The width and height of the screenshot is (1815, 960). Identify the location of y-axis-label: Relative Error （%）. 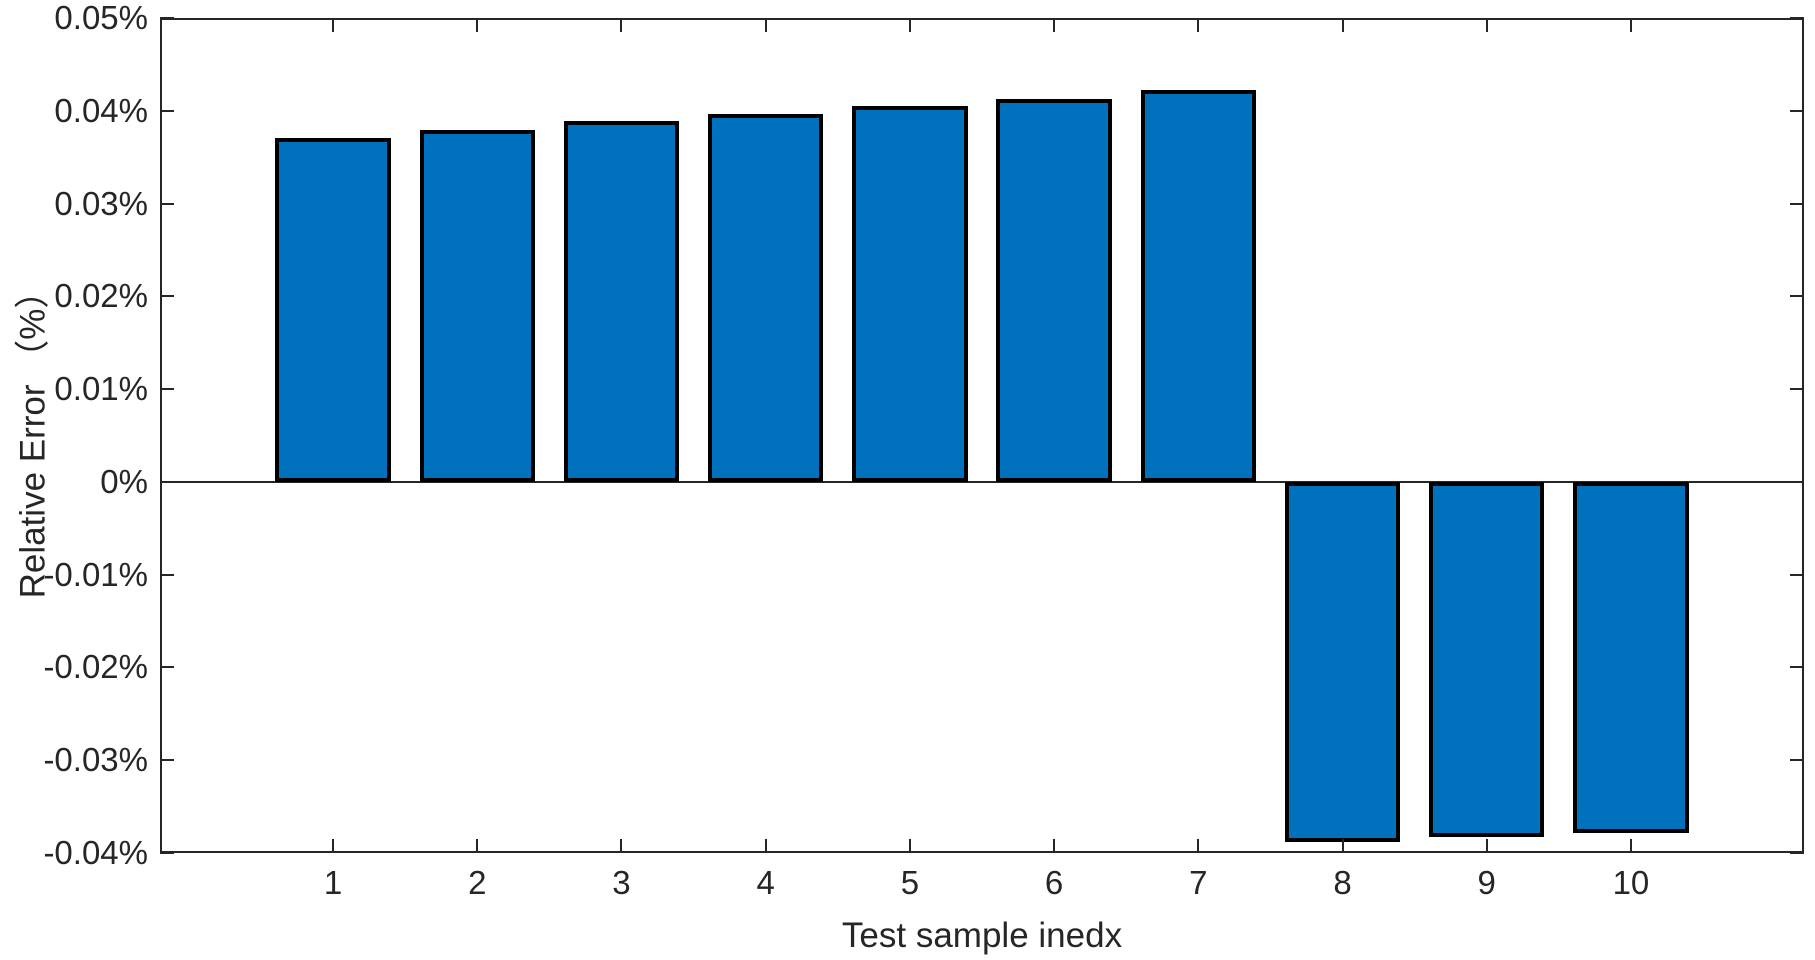
(33, 436).